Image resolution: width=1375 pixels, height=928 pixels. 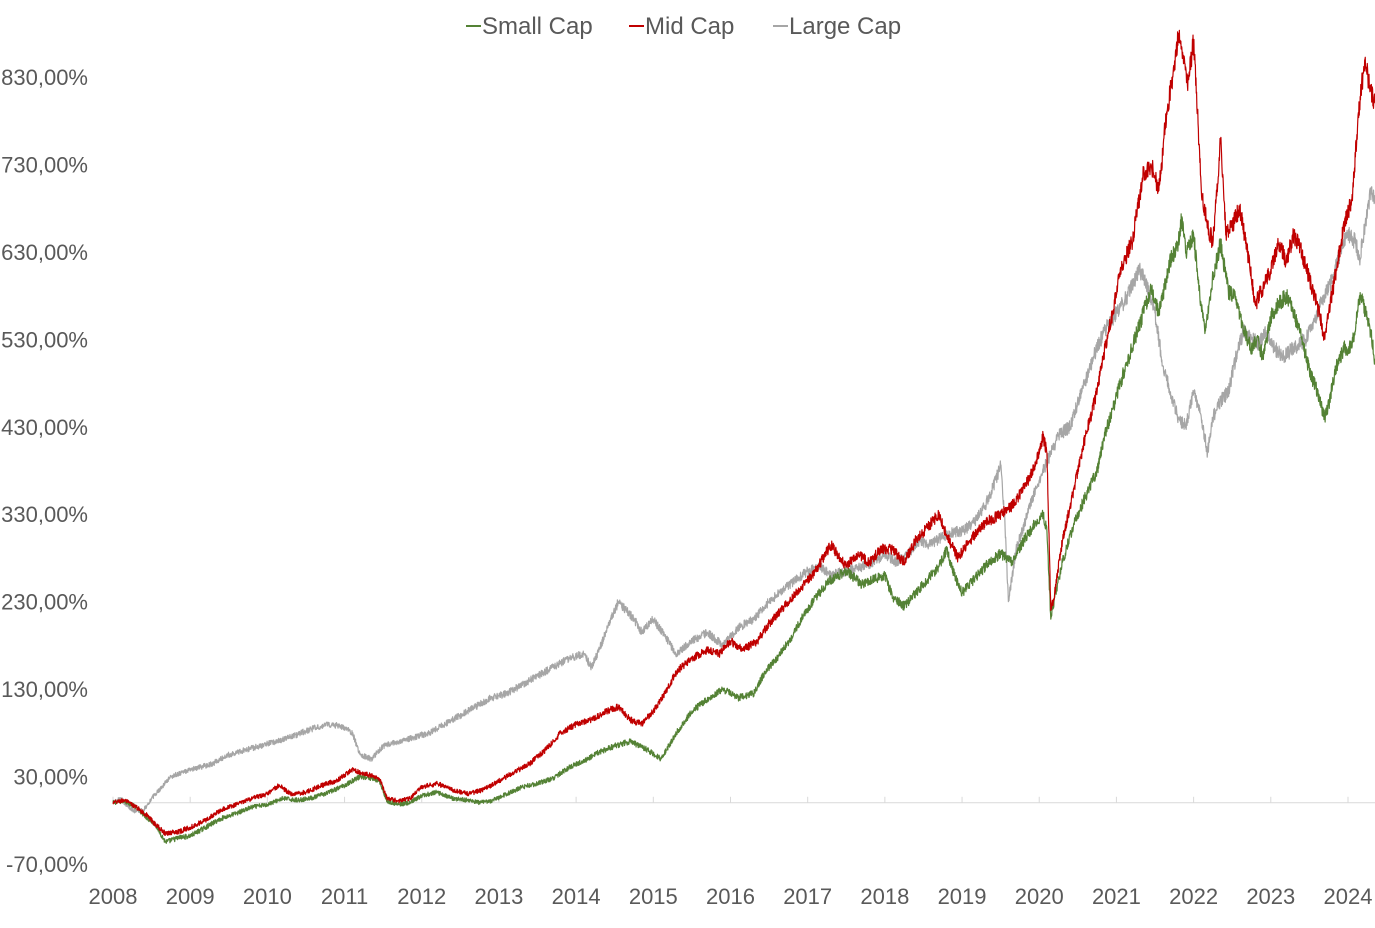 I want to click on x-tick-label: 2023, so click(x=1270, y=896).